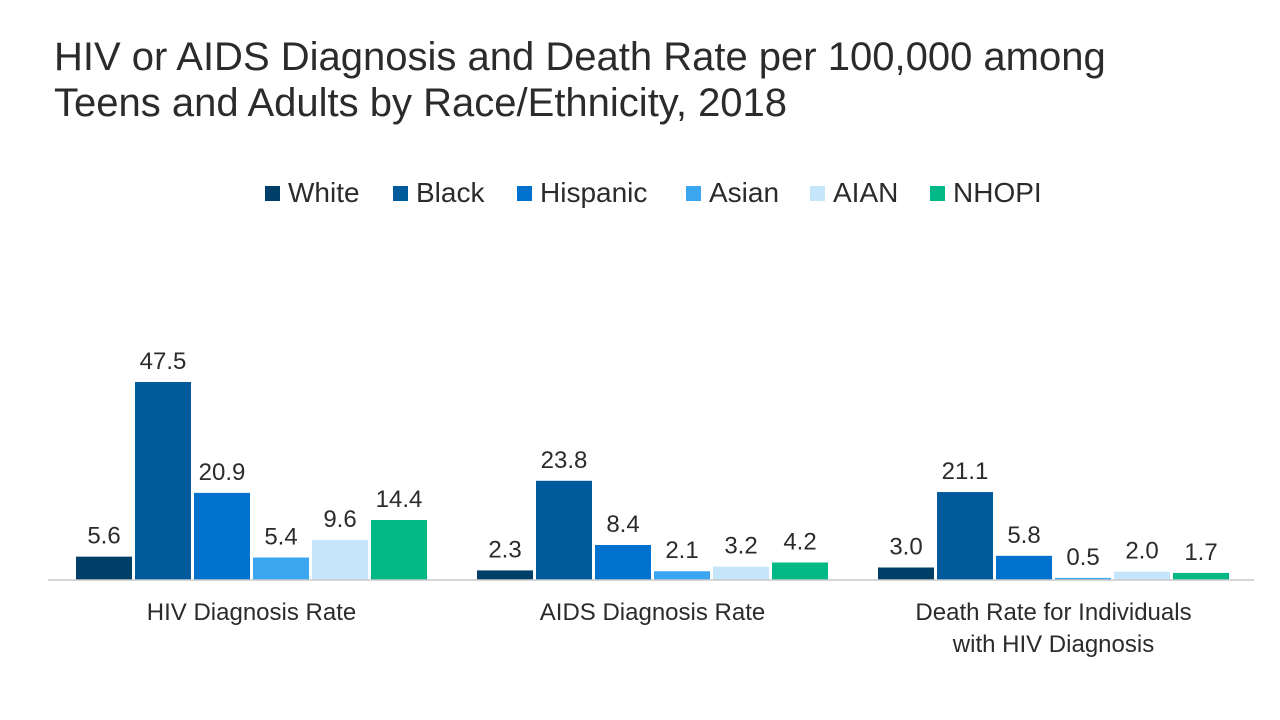 The height and width of the screenshot is (720, 1280). I want to click on bar-aian-aids-diagnosis-rate, so click(741, 573).